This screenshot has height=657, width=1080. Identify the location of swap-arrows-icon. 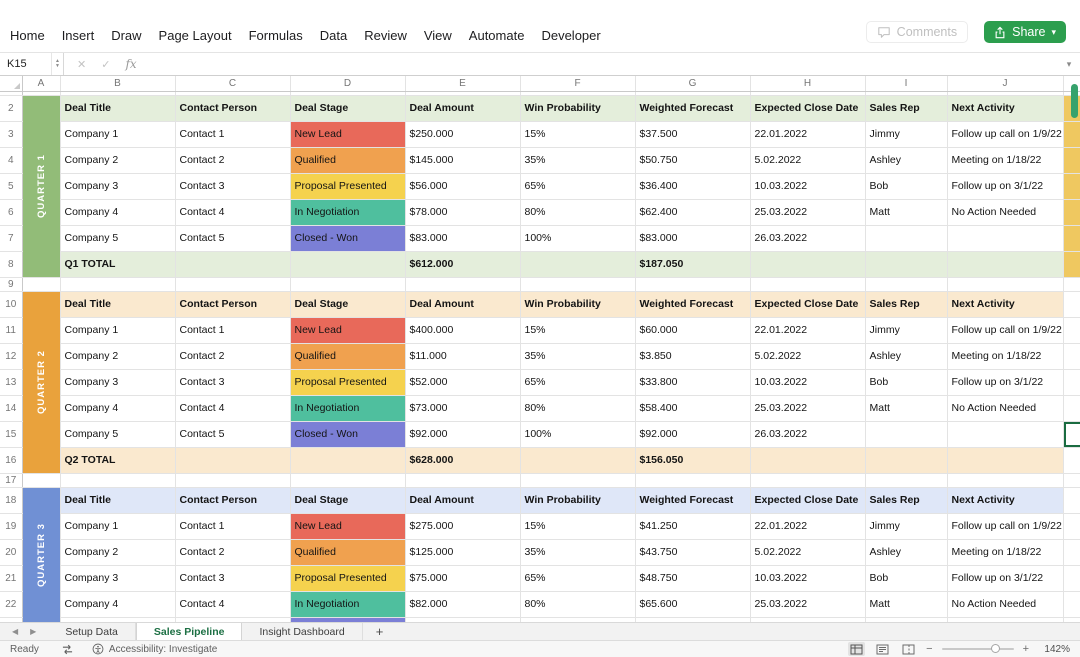
(67, 649).